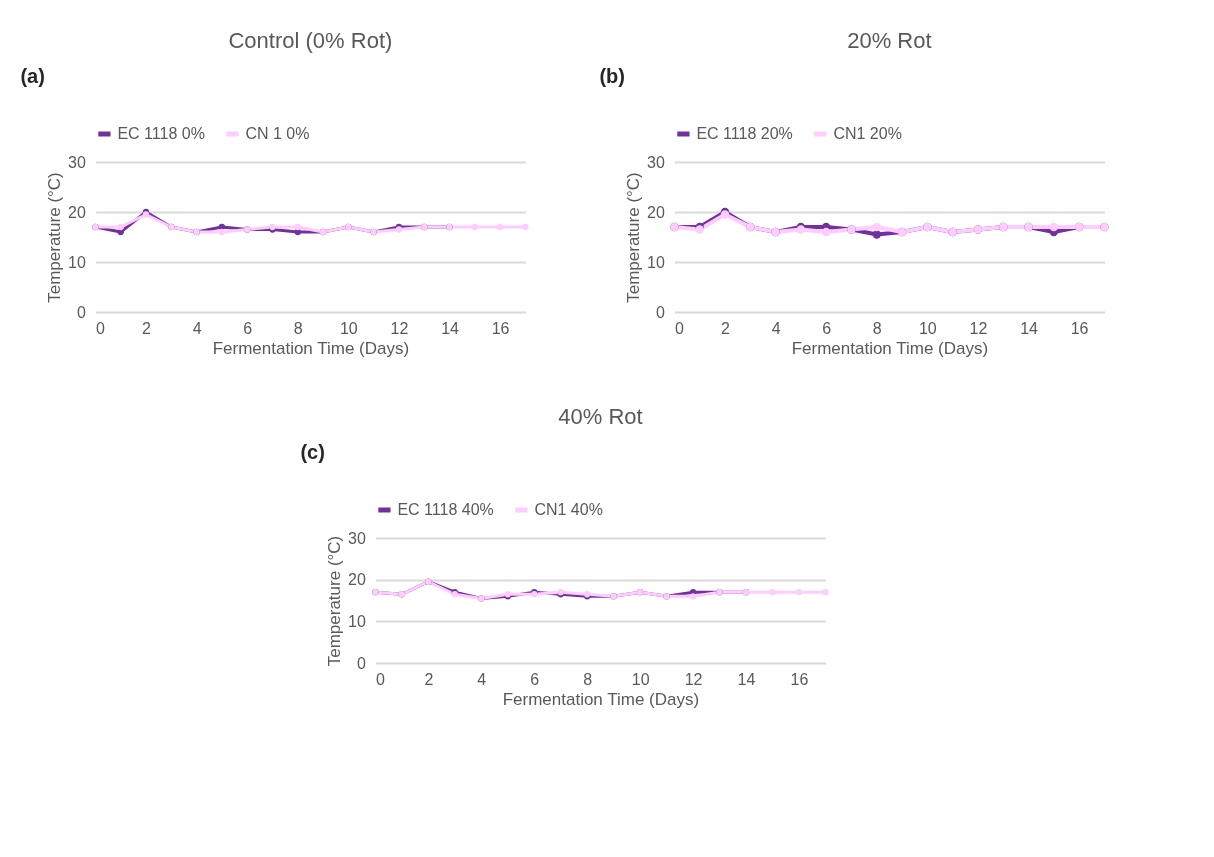 The height and width of the screenshot is (857, 1214). What do you see at coordinates (867, 133) in the screenshot?
I see `legend-label: CN1 20%` at bounding box center [867, 133].